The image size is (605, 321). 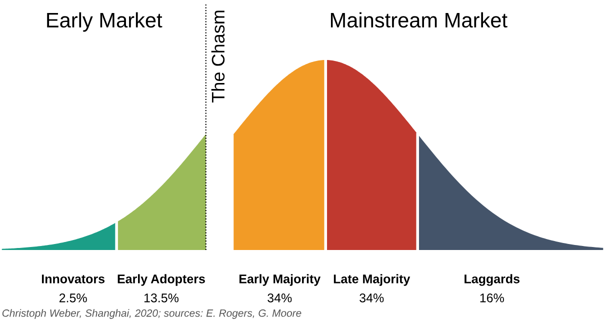 What do you see at coordinates (104, 22) in the screenshot?
I see `text: Early Market` at bounding box center [104, 22].